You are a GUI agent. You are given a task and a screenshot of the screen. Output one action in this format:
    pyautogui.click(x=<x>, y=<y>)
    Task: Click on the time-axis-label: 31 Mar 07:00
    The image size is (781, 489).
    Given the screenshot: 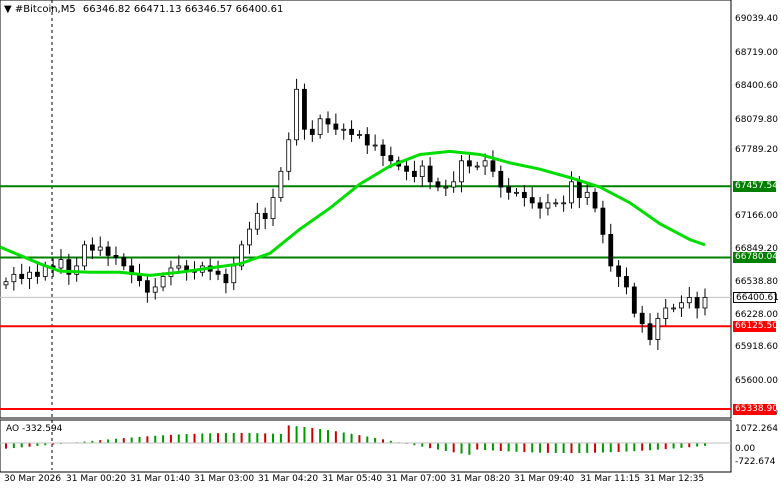 What is the action you would take?
    pyautogui.click(x=416, y=479)
    